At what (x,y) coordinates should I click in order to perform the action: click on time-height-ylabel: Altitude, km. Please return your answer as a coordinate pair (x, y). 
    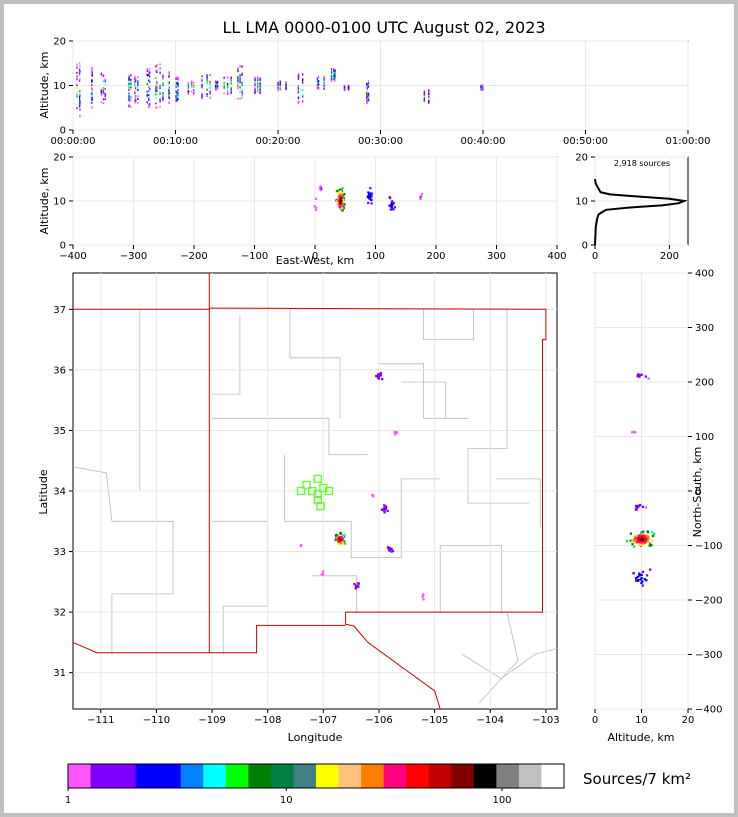
    Looking at the image, I should click on (44, 84).